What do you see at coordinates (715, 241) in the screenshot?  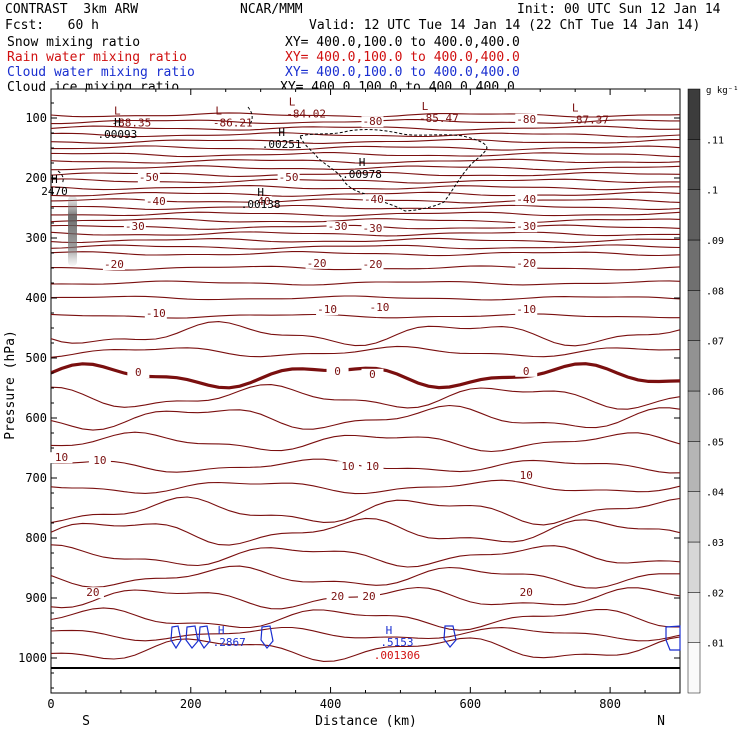 I see `colorbar-tick-label: .09` at bounding box center [715, 241].